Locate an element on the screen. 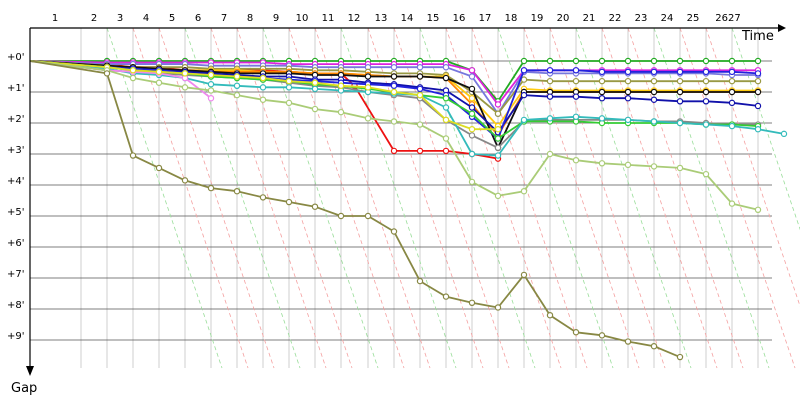  y-tick-label: +0' is located at coordinates (16, 57).